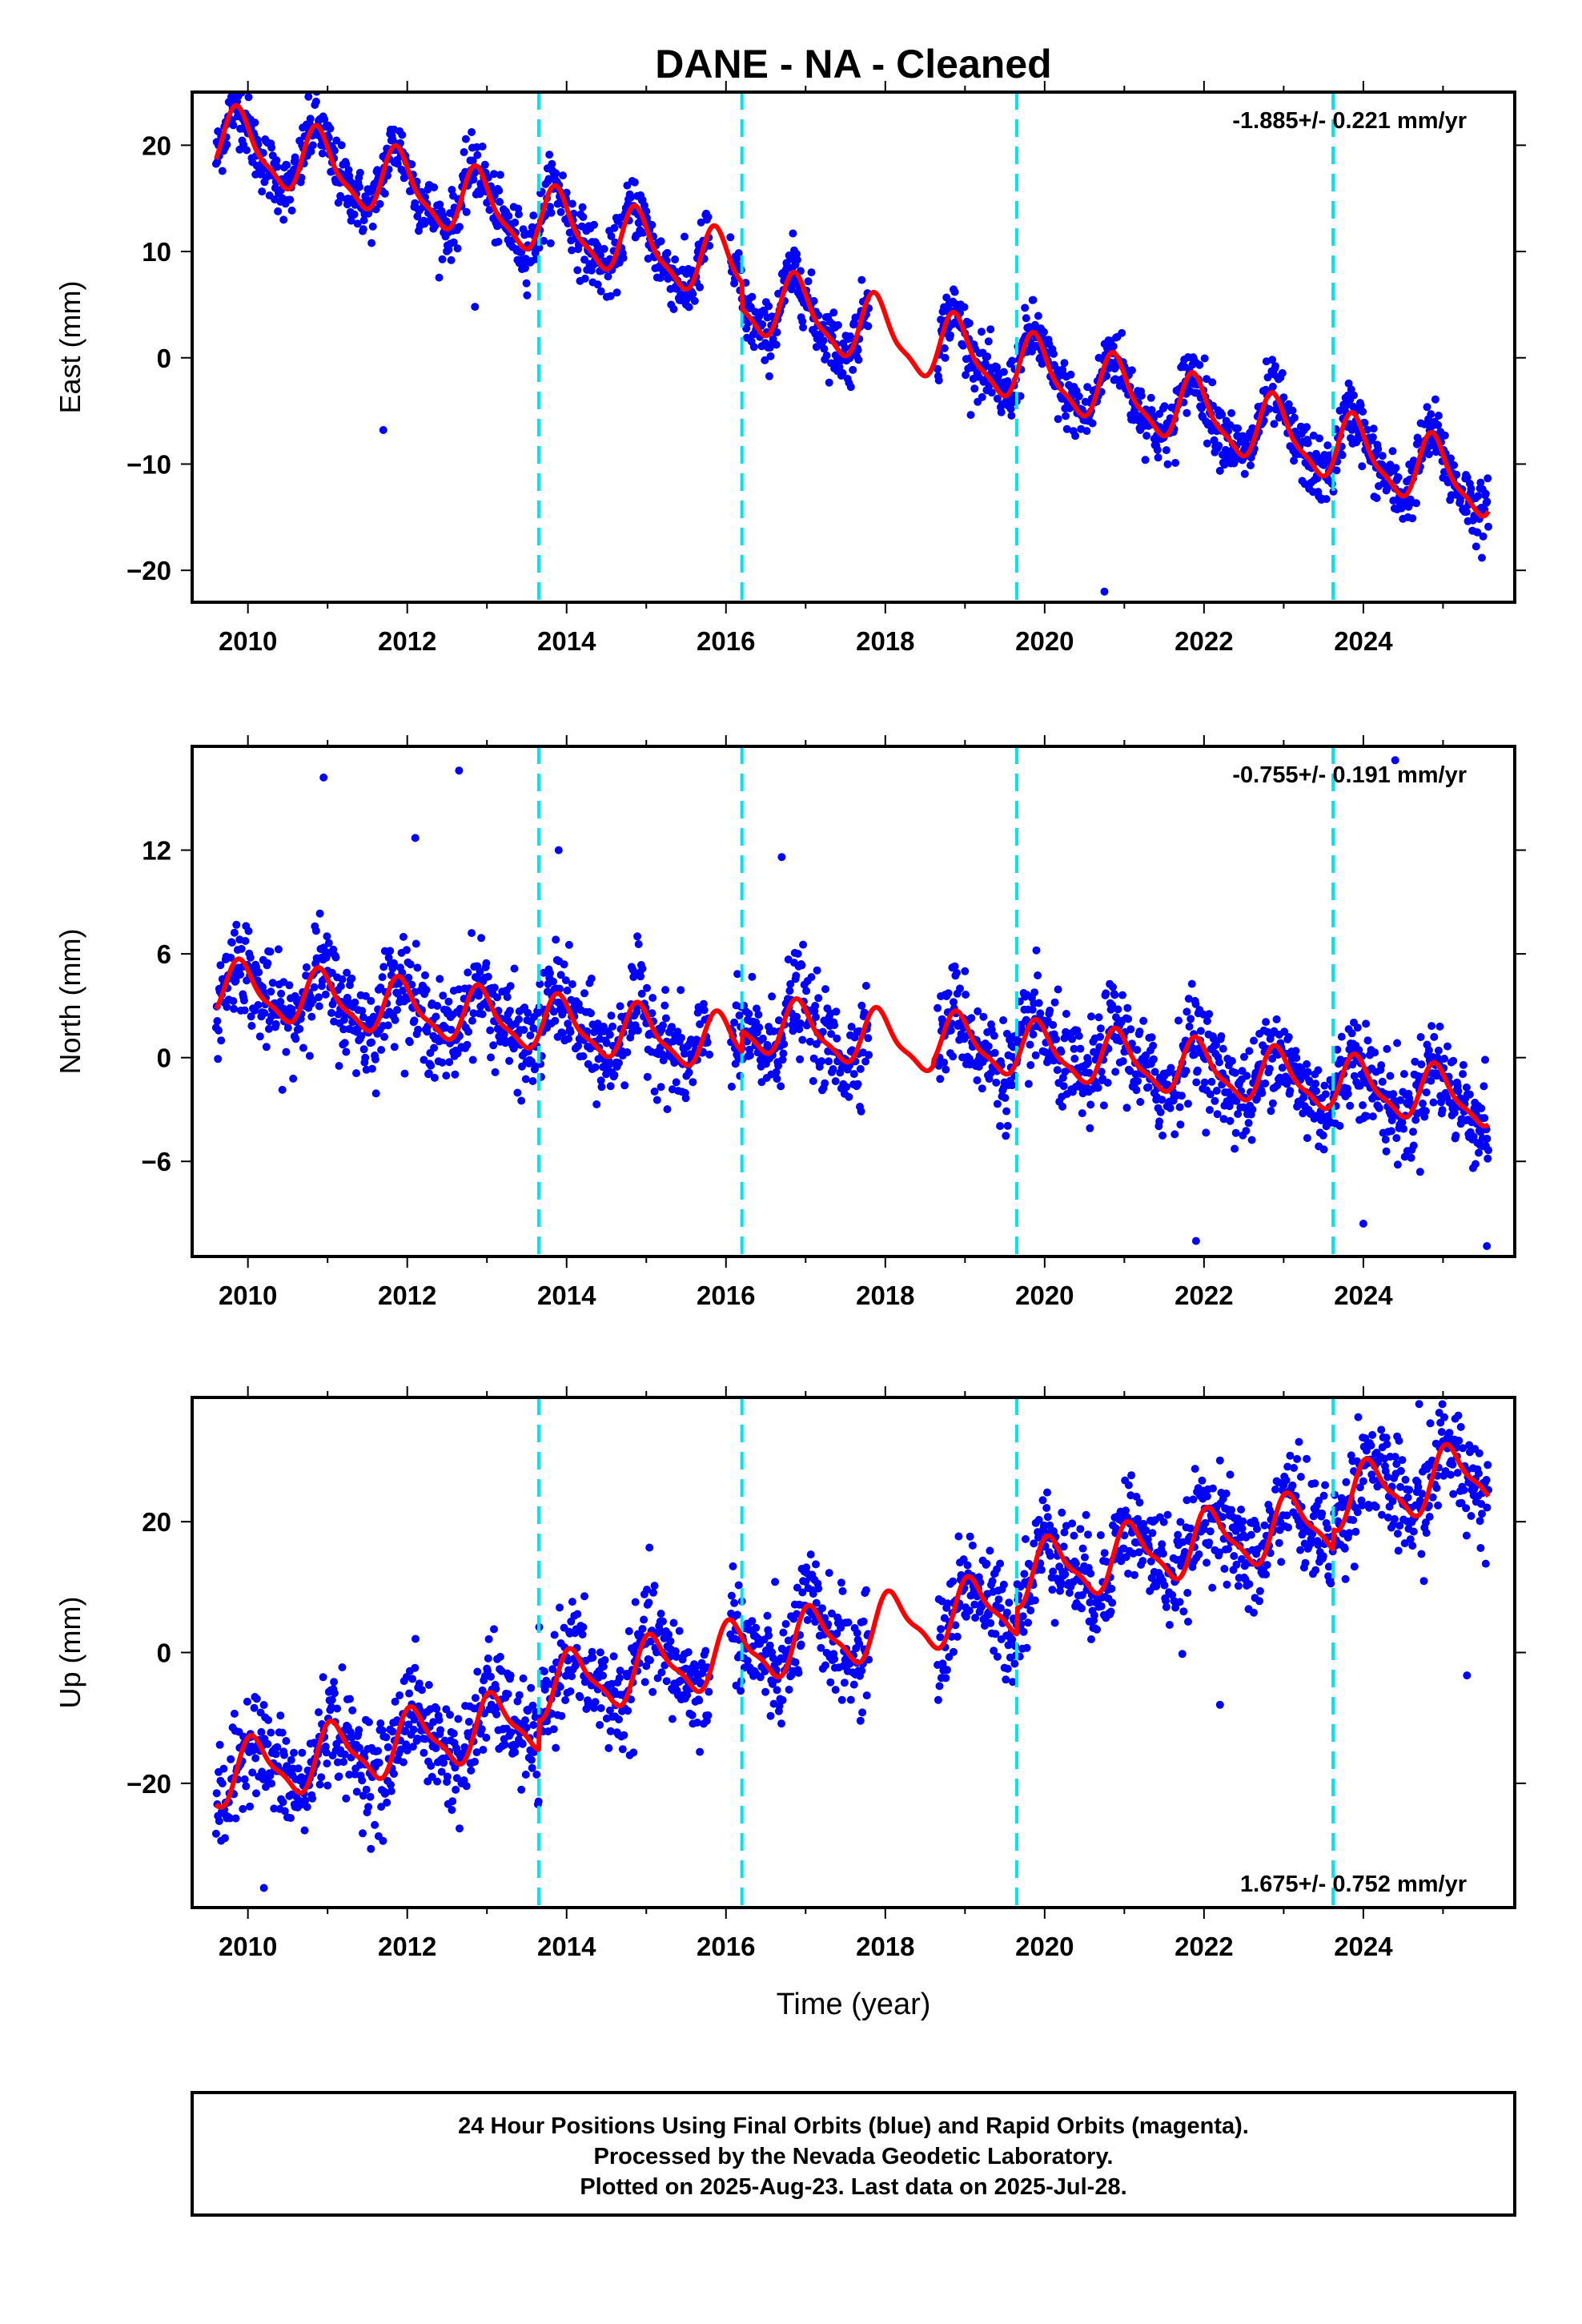 The image size is (1582, 2324). What do you see at coordinates (1203, 1295) in the screenshot?
I see `north-x-tick-label: 2022` at bounding box center [1203, 1295].